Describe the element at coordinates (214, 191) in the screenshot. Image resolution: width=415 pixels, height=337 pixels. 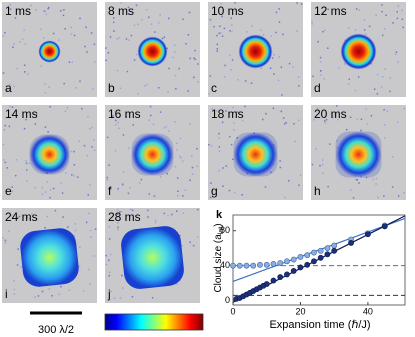
I see `panel-letter: g` at that location.